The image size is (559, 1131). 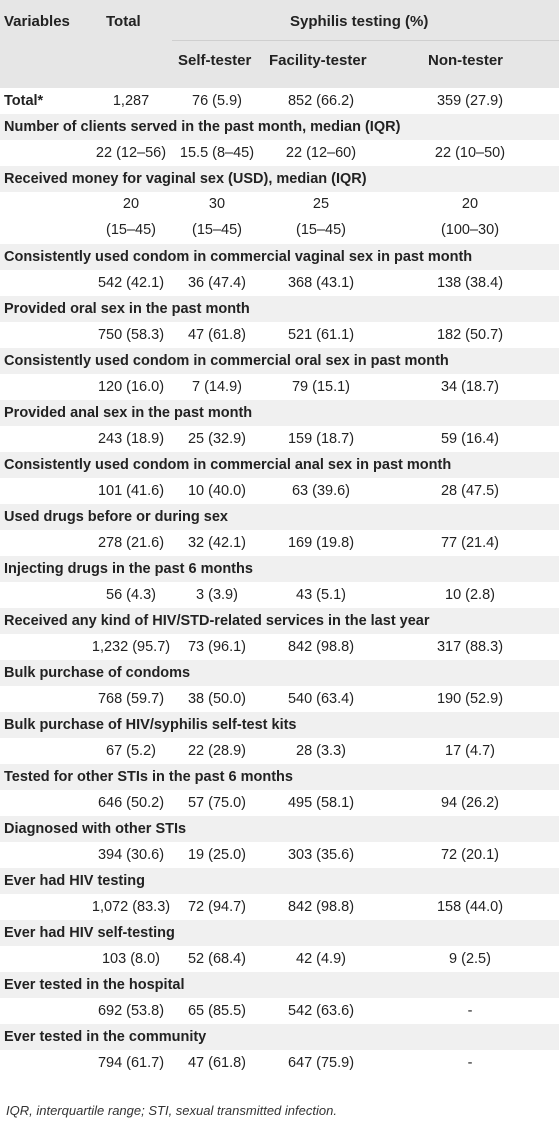 What do you see at coordinates (94, 985) in the screenshot?
I see `row-label: Ever tested in the hospital` at bounding box center [94, 985].